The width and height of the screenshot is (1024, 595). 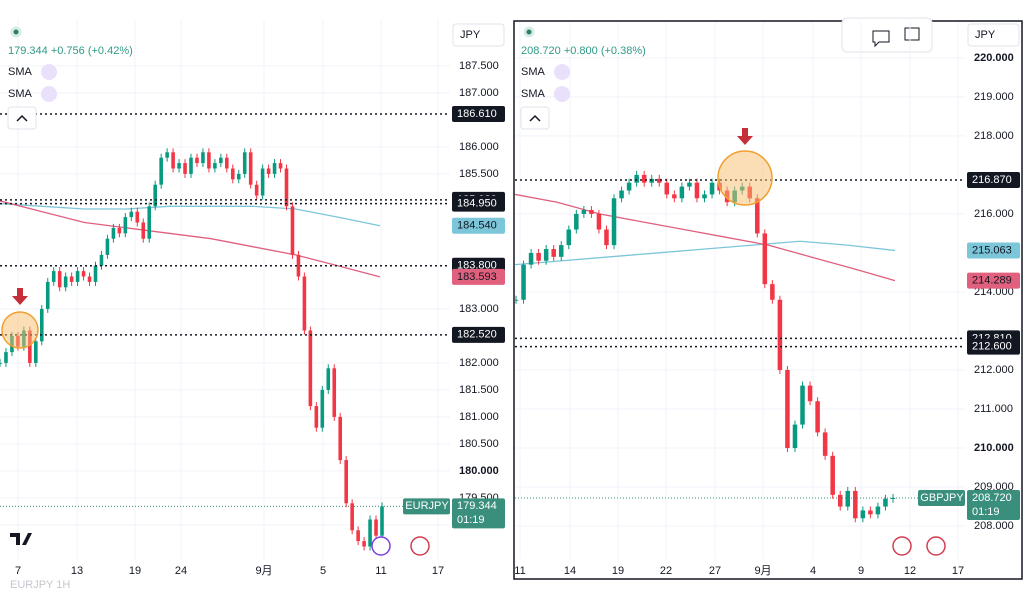 What do you see at coordinates (77, 571) in the screenshot?
I see `x-tick-label: 13` at bounding box center [77, 571].